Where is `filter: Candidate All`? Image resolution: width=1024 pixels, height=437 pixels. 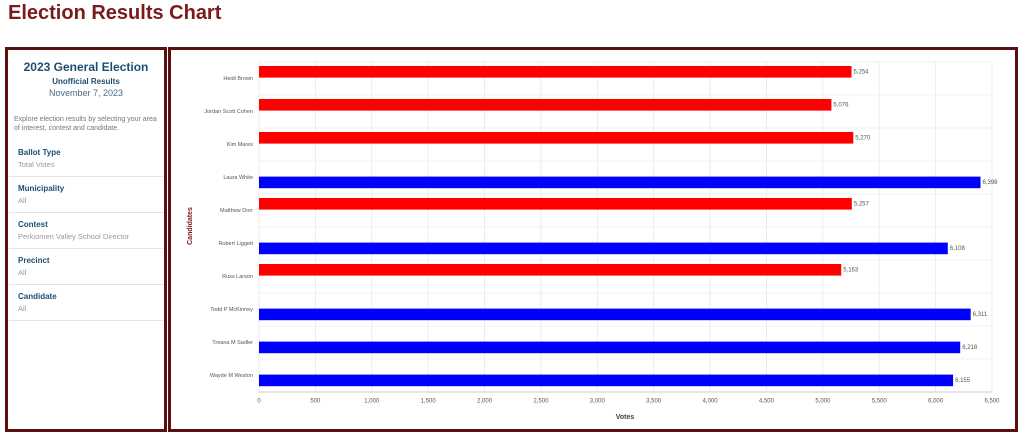
filter: Candidate All is located at coordinates (86, 303).